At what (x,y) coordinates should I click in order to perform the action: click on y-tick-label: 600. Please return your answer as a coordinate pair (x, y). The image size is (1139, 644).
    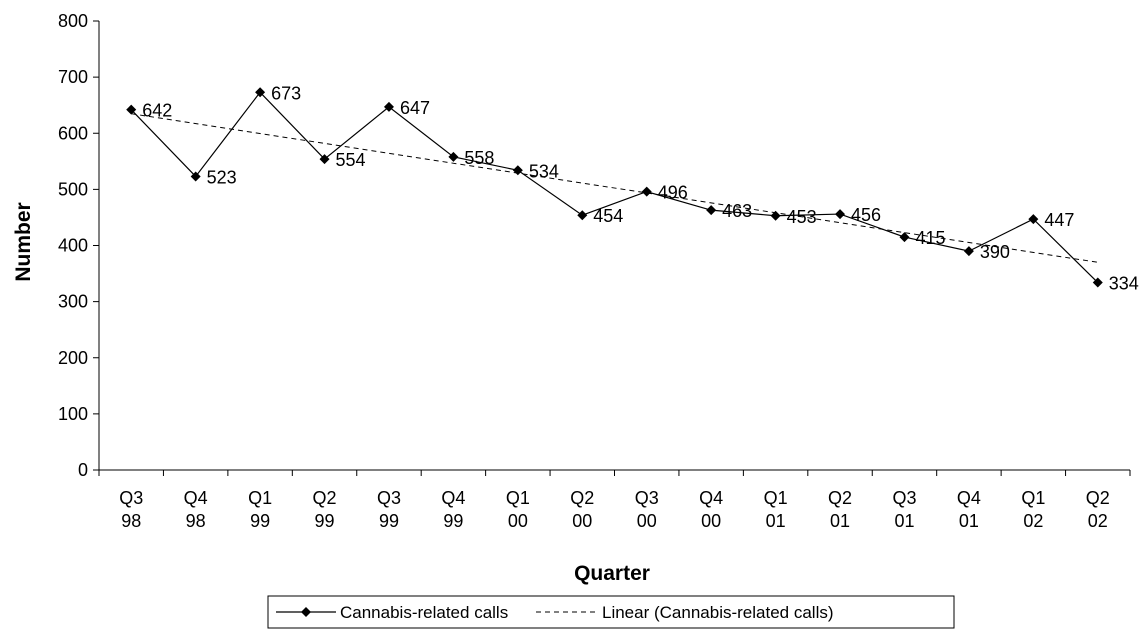
    Looking at the image, I should click on (73, 133).